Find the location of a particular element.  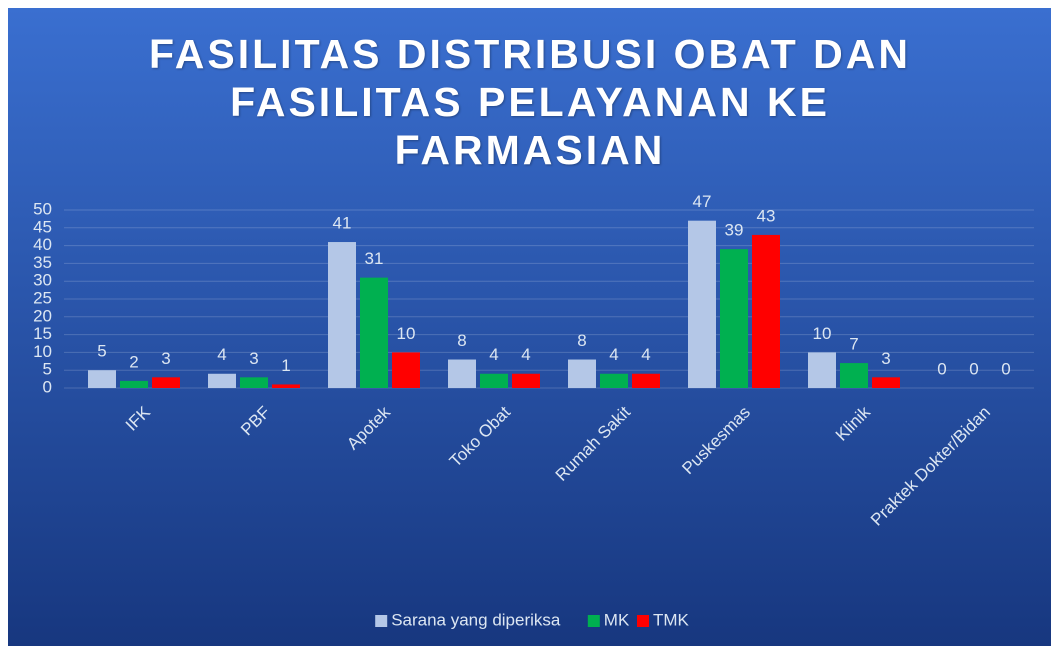

y-tick-label: 50 is located at coordinates (42, 208).